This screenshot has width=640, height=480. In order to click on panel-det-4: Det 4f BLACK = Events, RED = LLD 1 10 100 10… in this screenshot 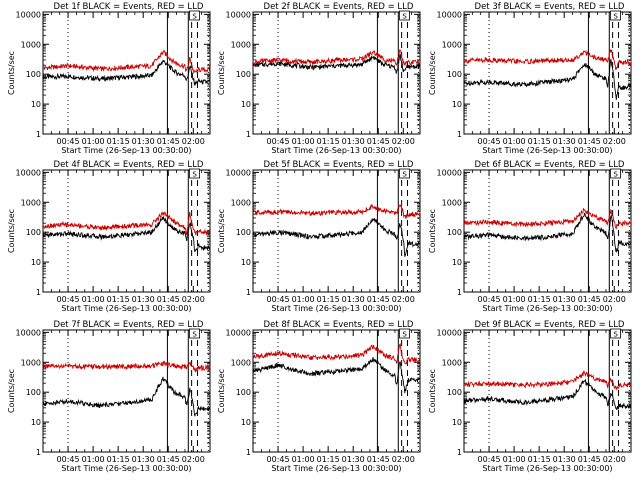, I will do `click(109, 236)`.